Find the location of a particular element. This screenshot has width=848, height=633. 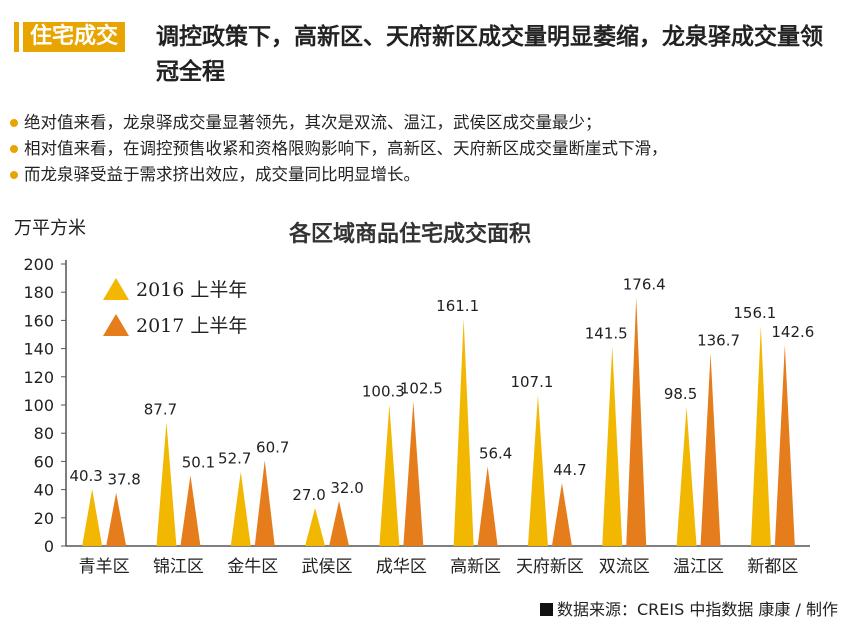

x-tick-label: 天府新区 is located at coordinates (550, 567).